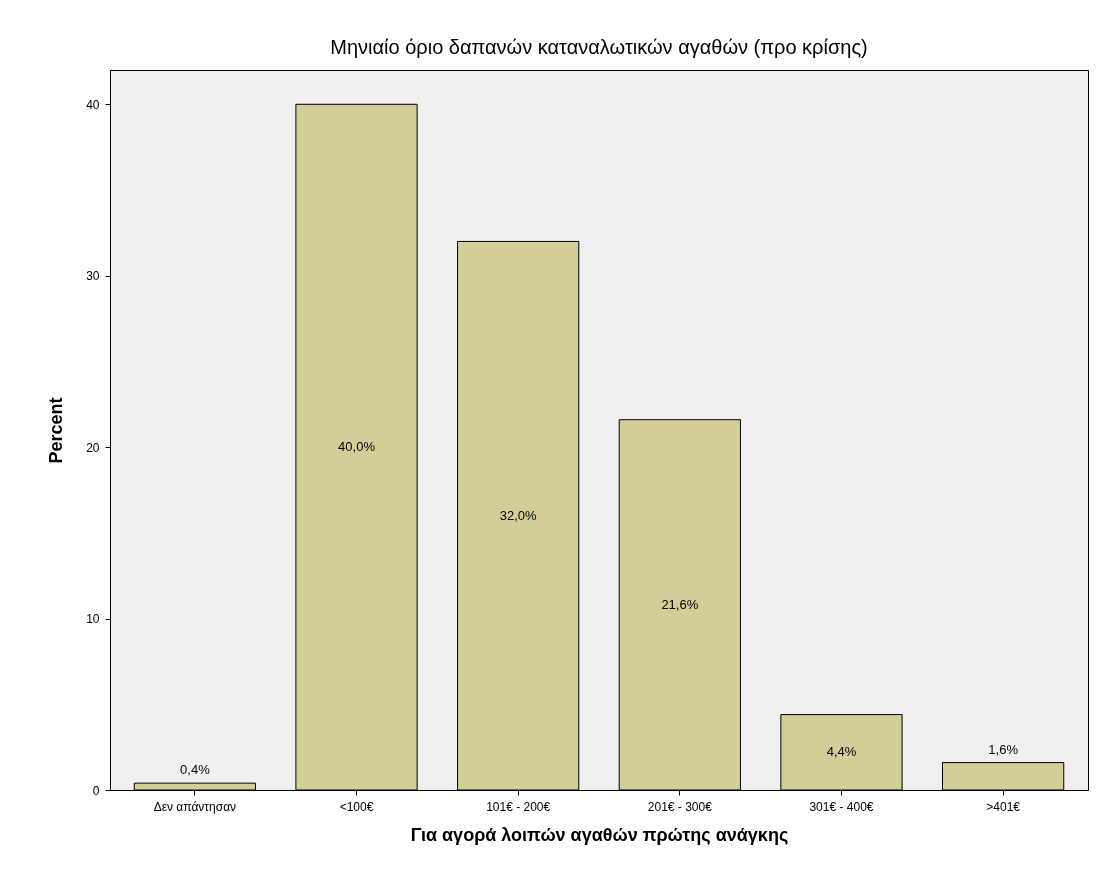  I want to click on y-tick-label: 10, so click(93, 619).